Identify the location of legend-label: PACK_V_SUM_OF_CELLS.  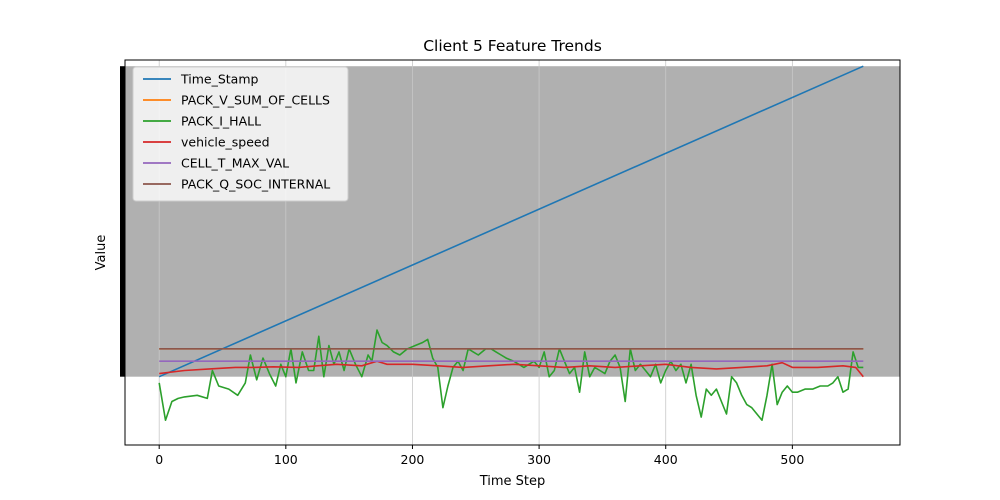
(255, 100).